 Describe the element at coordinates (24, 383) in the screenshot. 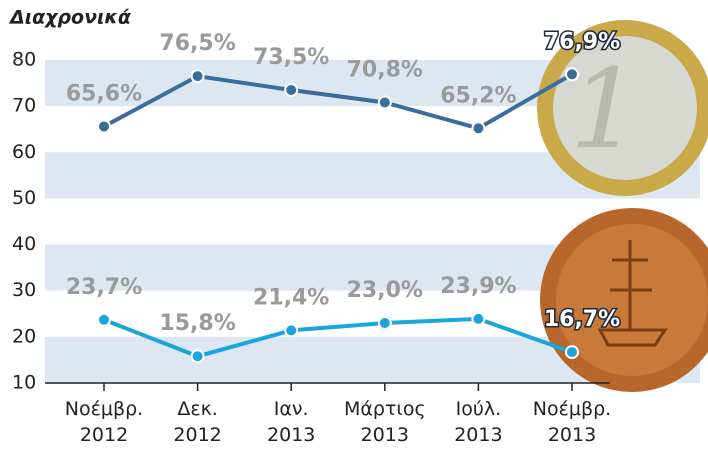

I see `y-tick-label: 10` at that location.